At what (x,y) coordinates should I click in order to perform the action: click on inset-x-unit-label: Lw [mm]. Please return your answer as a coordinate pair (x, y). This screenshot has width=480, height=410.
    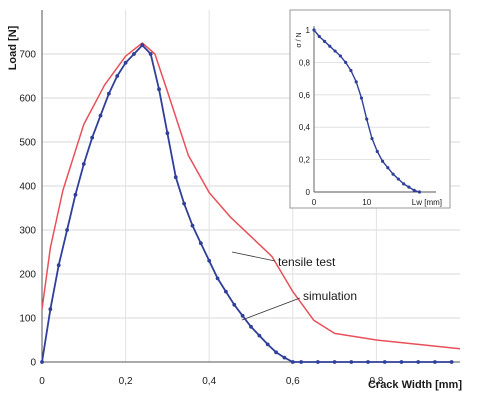
    Looking at the image, I should click on (427, 202).